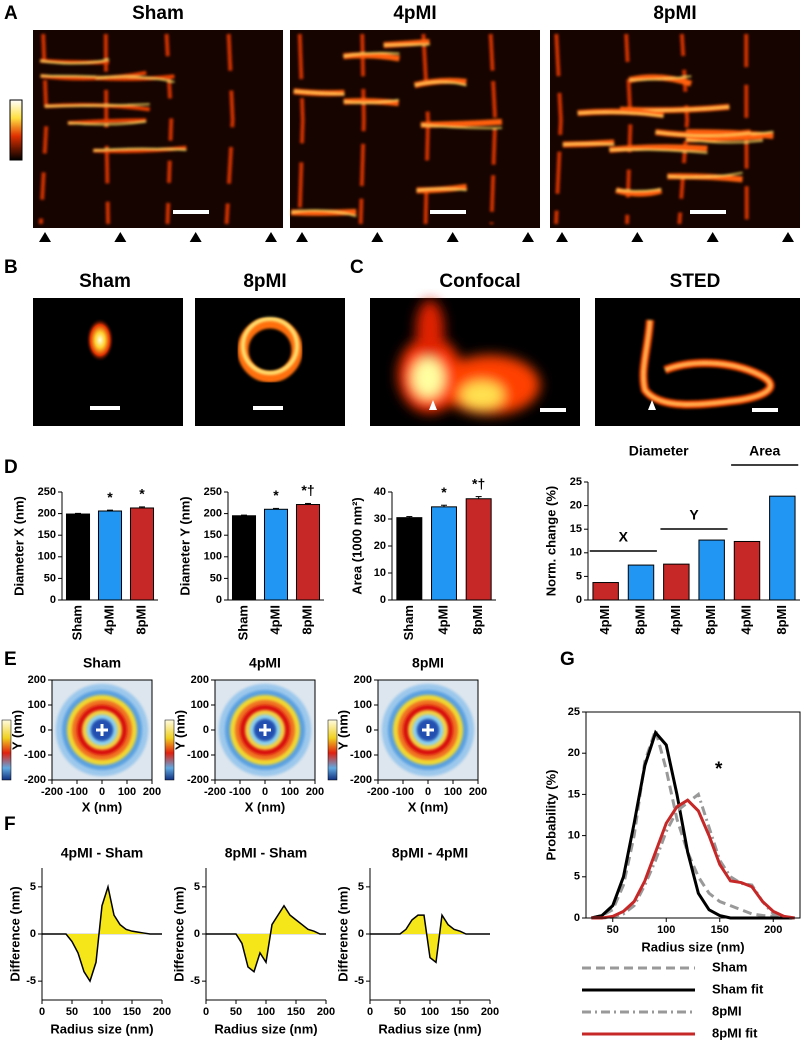 This screenshot has height=1055, width=806. Describe the element at coordinates (265, 1028) in the screenshot. I see `x-axis-label: Radius size (nm)` at that location.